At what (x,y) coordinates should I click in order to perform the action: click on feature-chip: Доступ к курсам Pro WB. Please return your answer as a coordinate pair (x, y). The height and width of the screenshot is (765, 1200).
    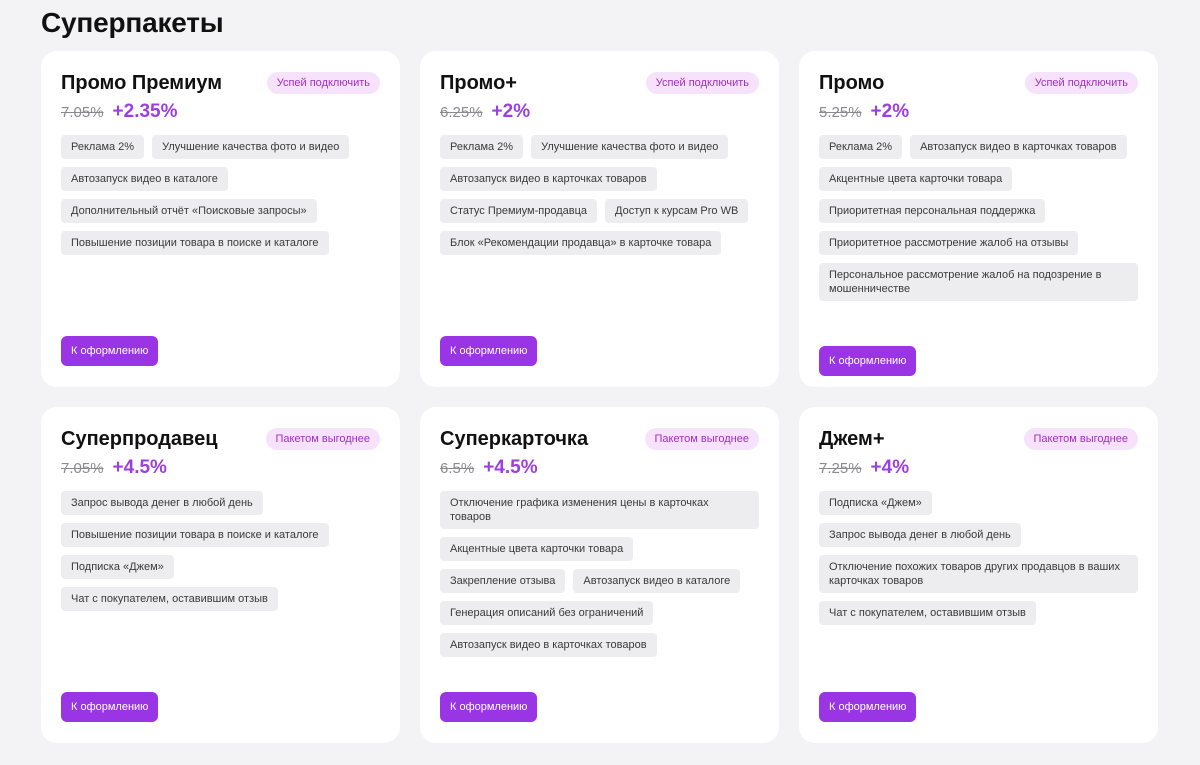
    Looking at the image, I should click on (677, 211).